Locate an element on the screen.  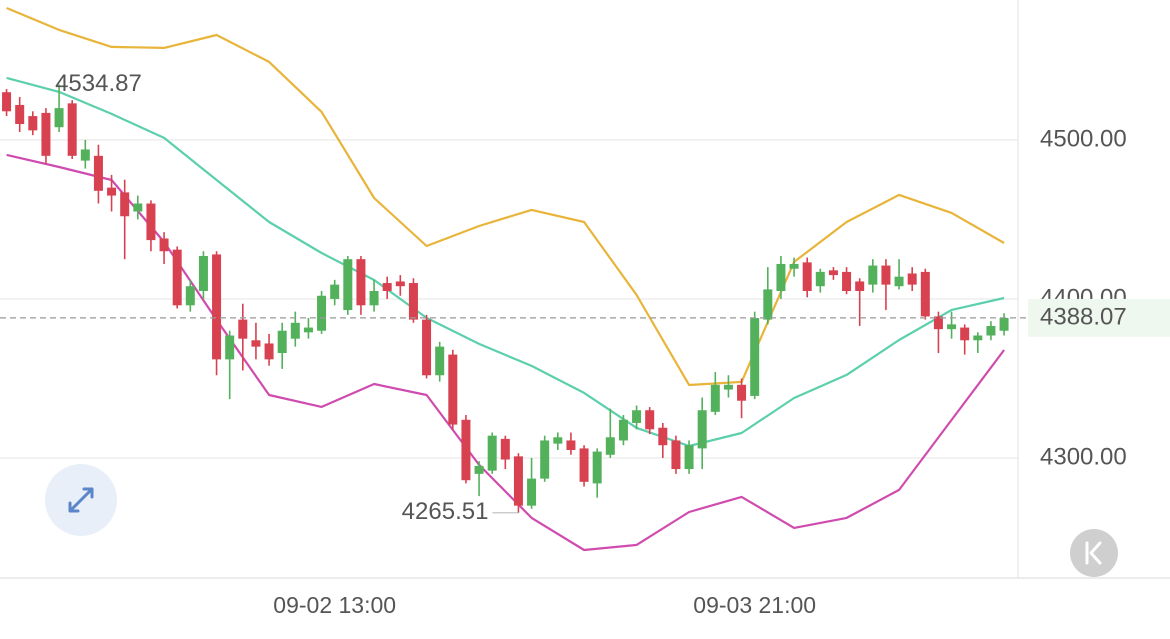
expand-button is located at coordinates (81, 500).